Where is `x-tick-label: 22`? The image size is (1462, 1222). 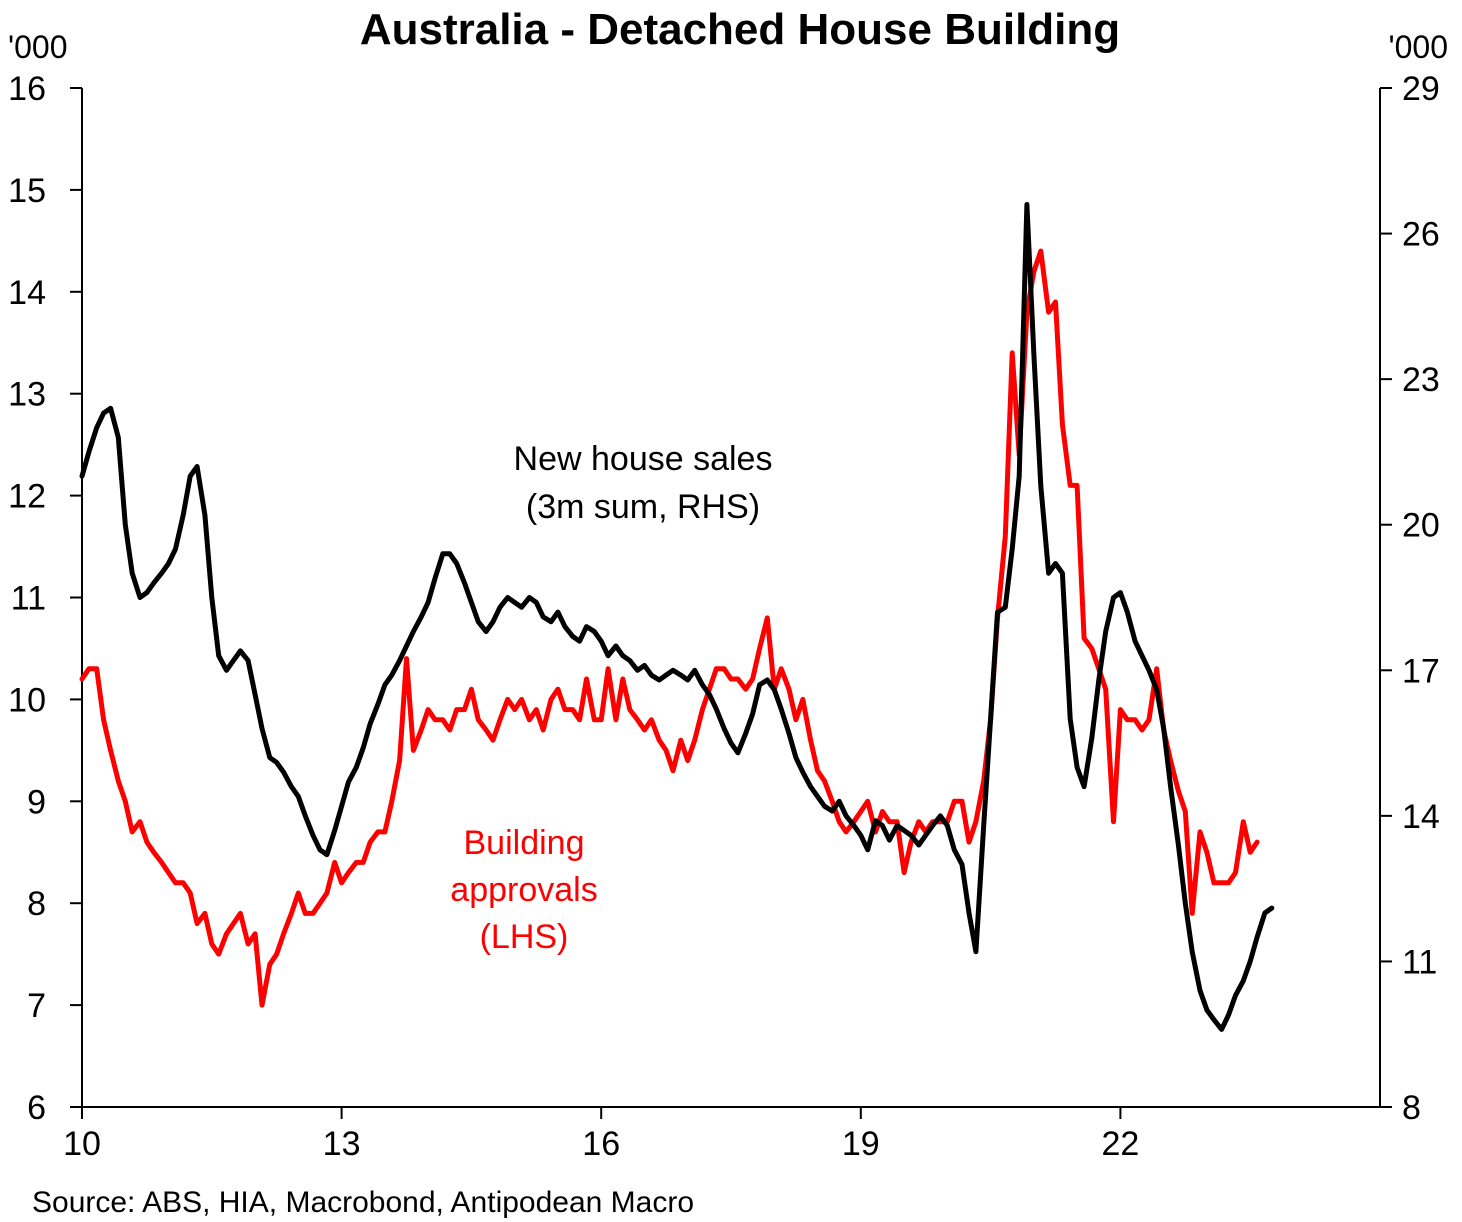 x-tick-label: 22 is located at coordinates (1120, 1144).